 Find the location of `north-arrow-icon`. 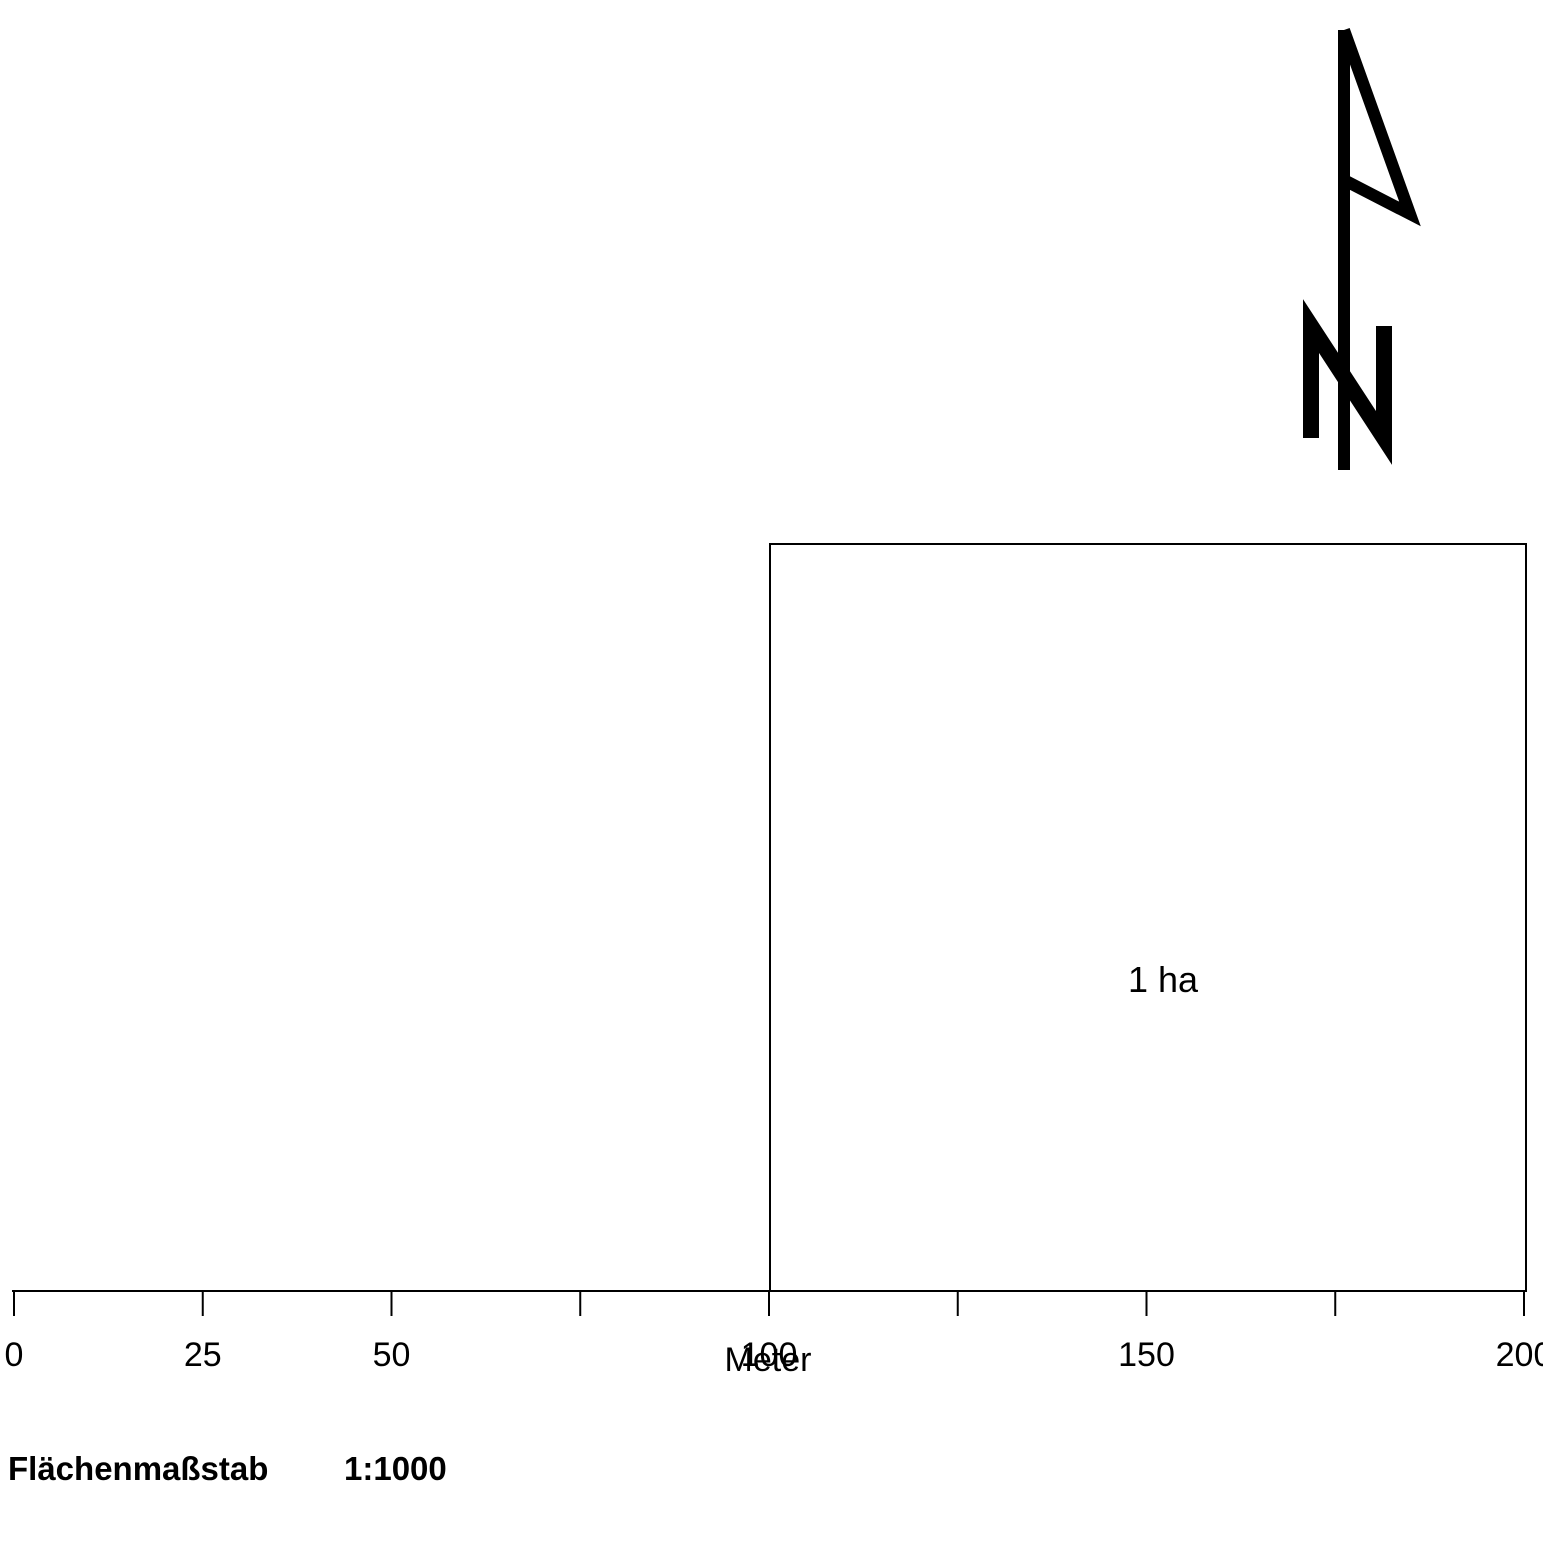

north-arrow-icon is located at coordinates (1362, 248).